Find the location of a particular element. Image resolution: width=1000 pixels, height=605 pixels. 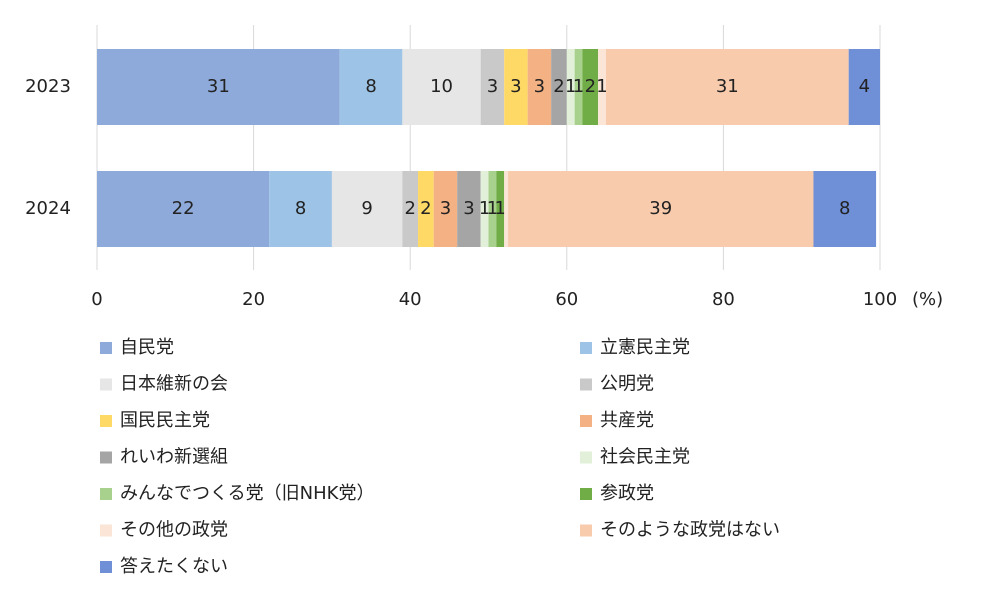

data-label: 39 is located at coordinates (660, 208).